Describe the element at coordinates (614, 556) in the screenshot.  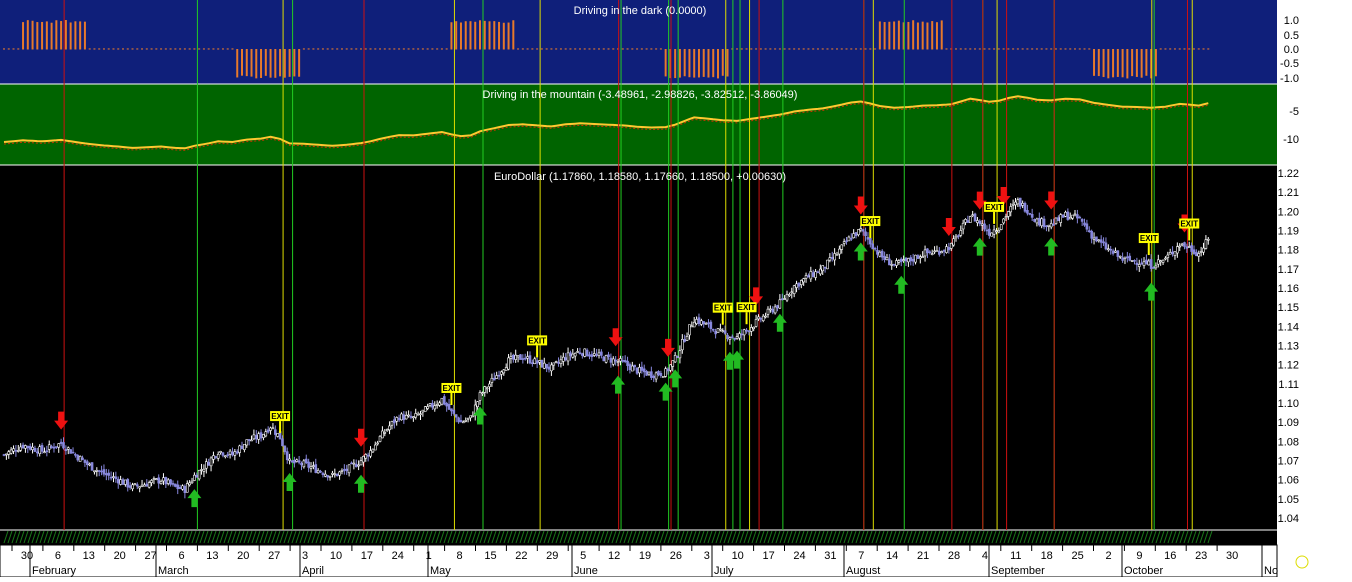
I see `date-tick-label: 12` at that location.